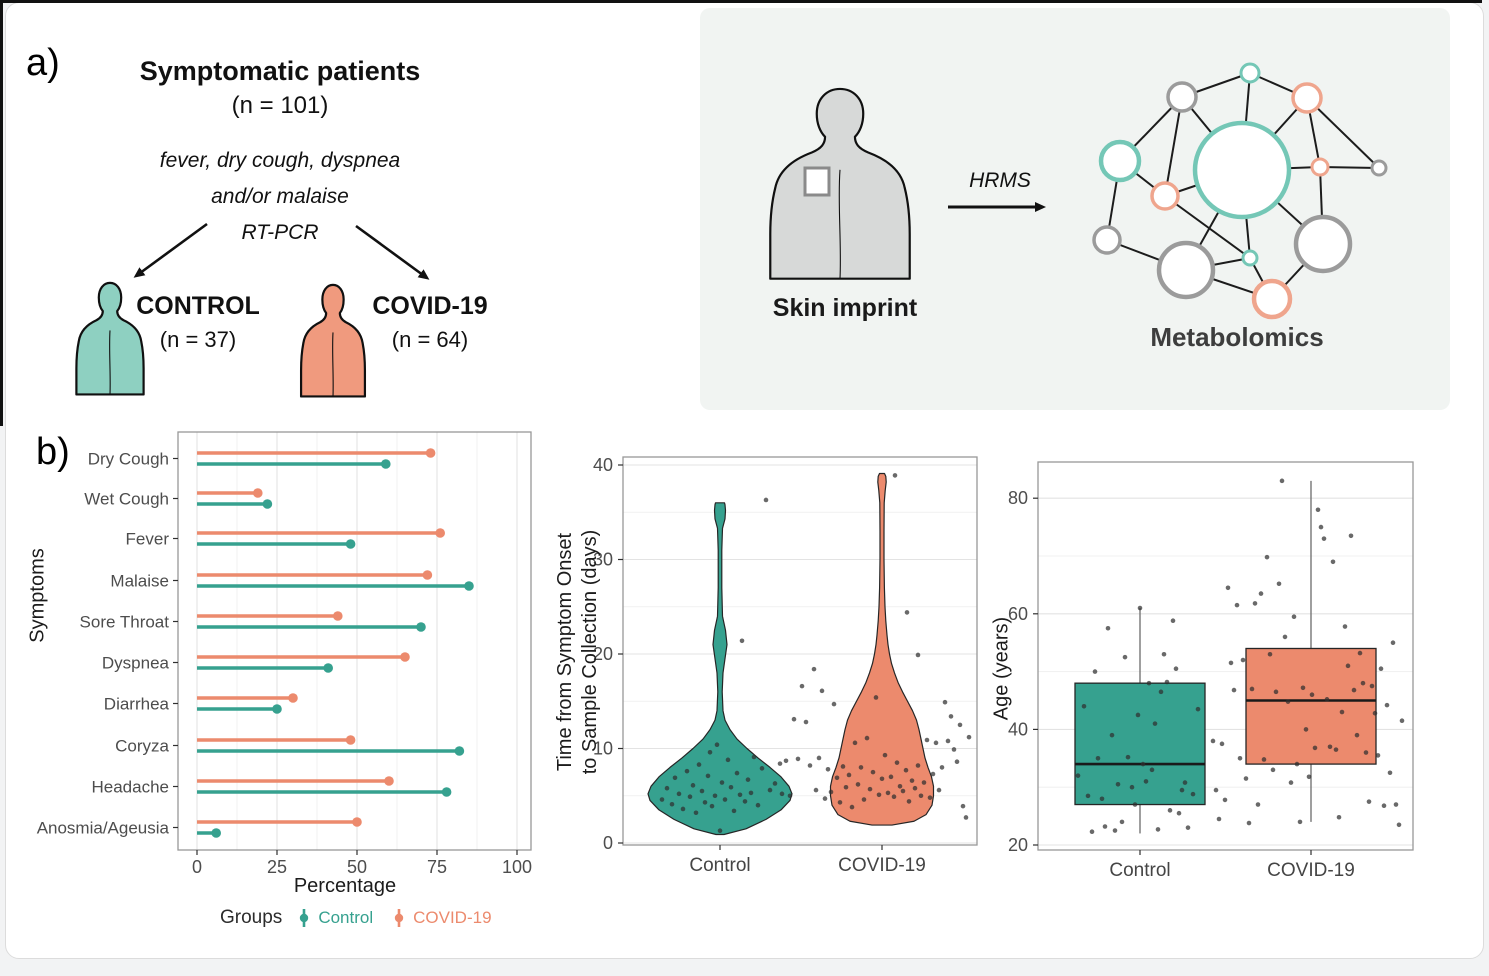  I want to click on pointrange-glyph-control-icon, so click(304, 918).